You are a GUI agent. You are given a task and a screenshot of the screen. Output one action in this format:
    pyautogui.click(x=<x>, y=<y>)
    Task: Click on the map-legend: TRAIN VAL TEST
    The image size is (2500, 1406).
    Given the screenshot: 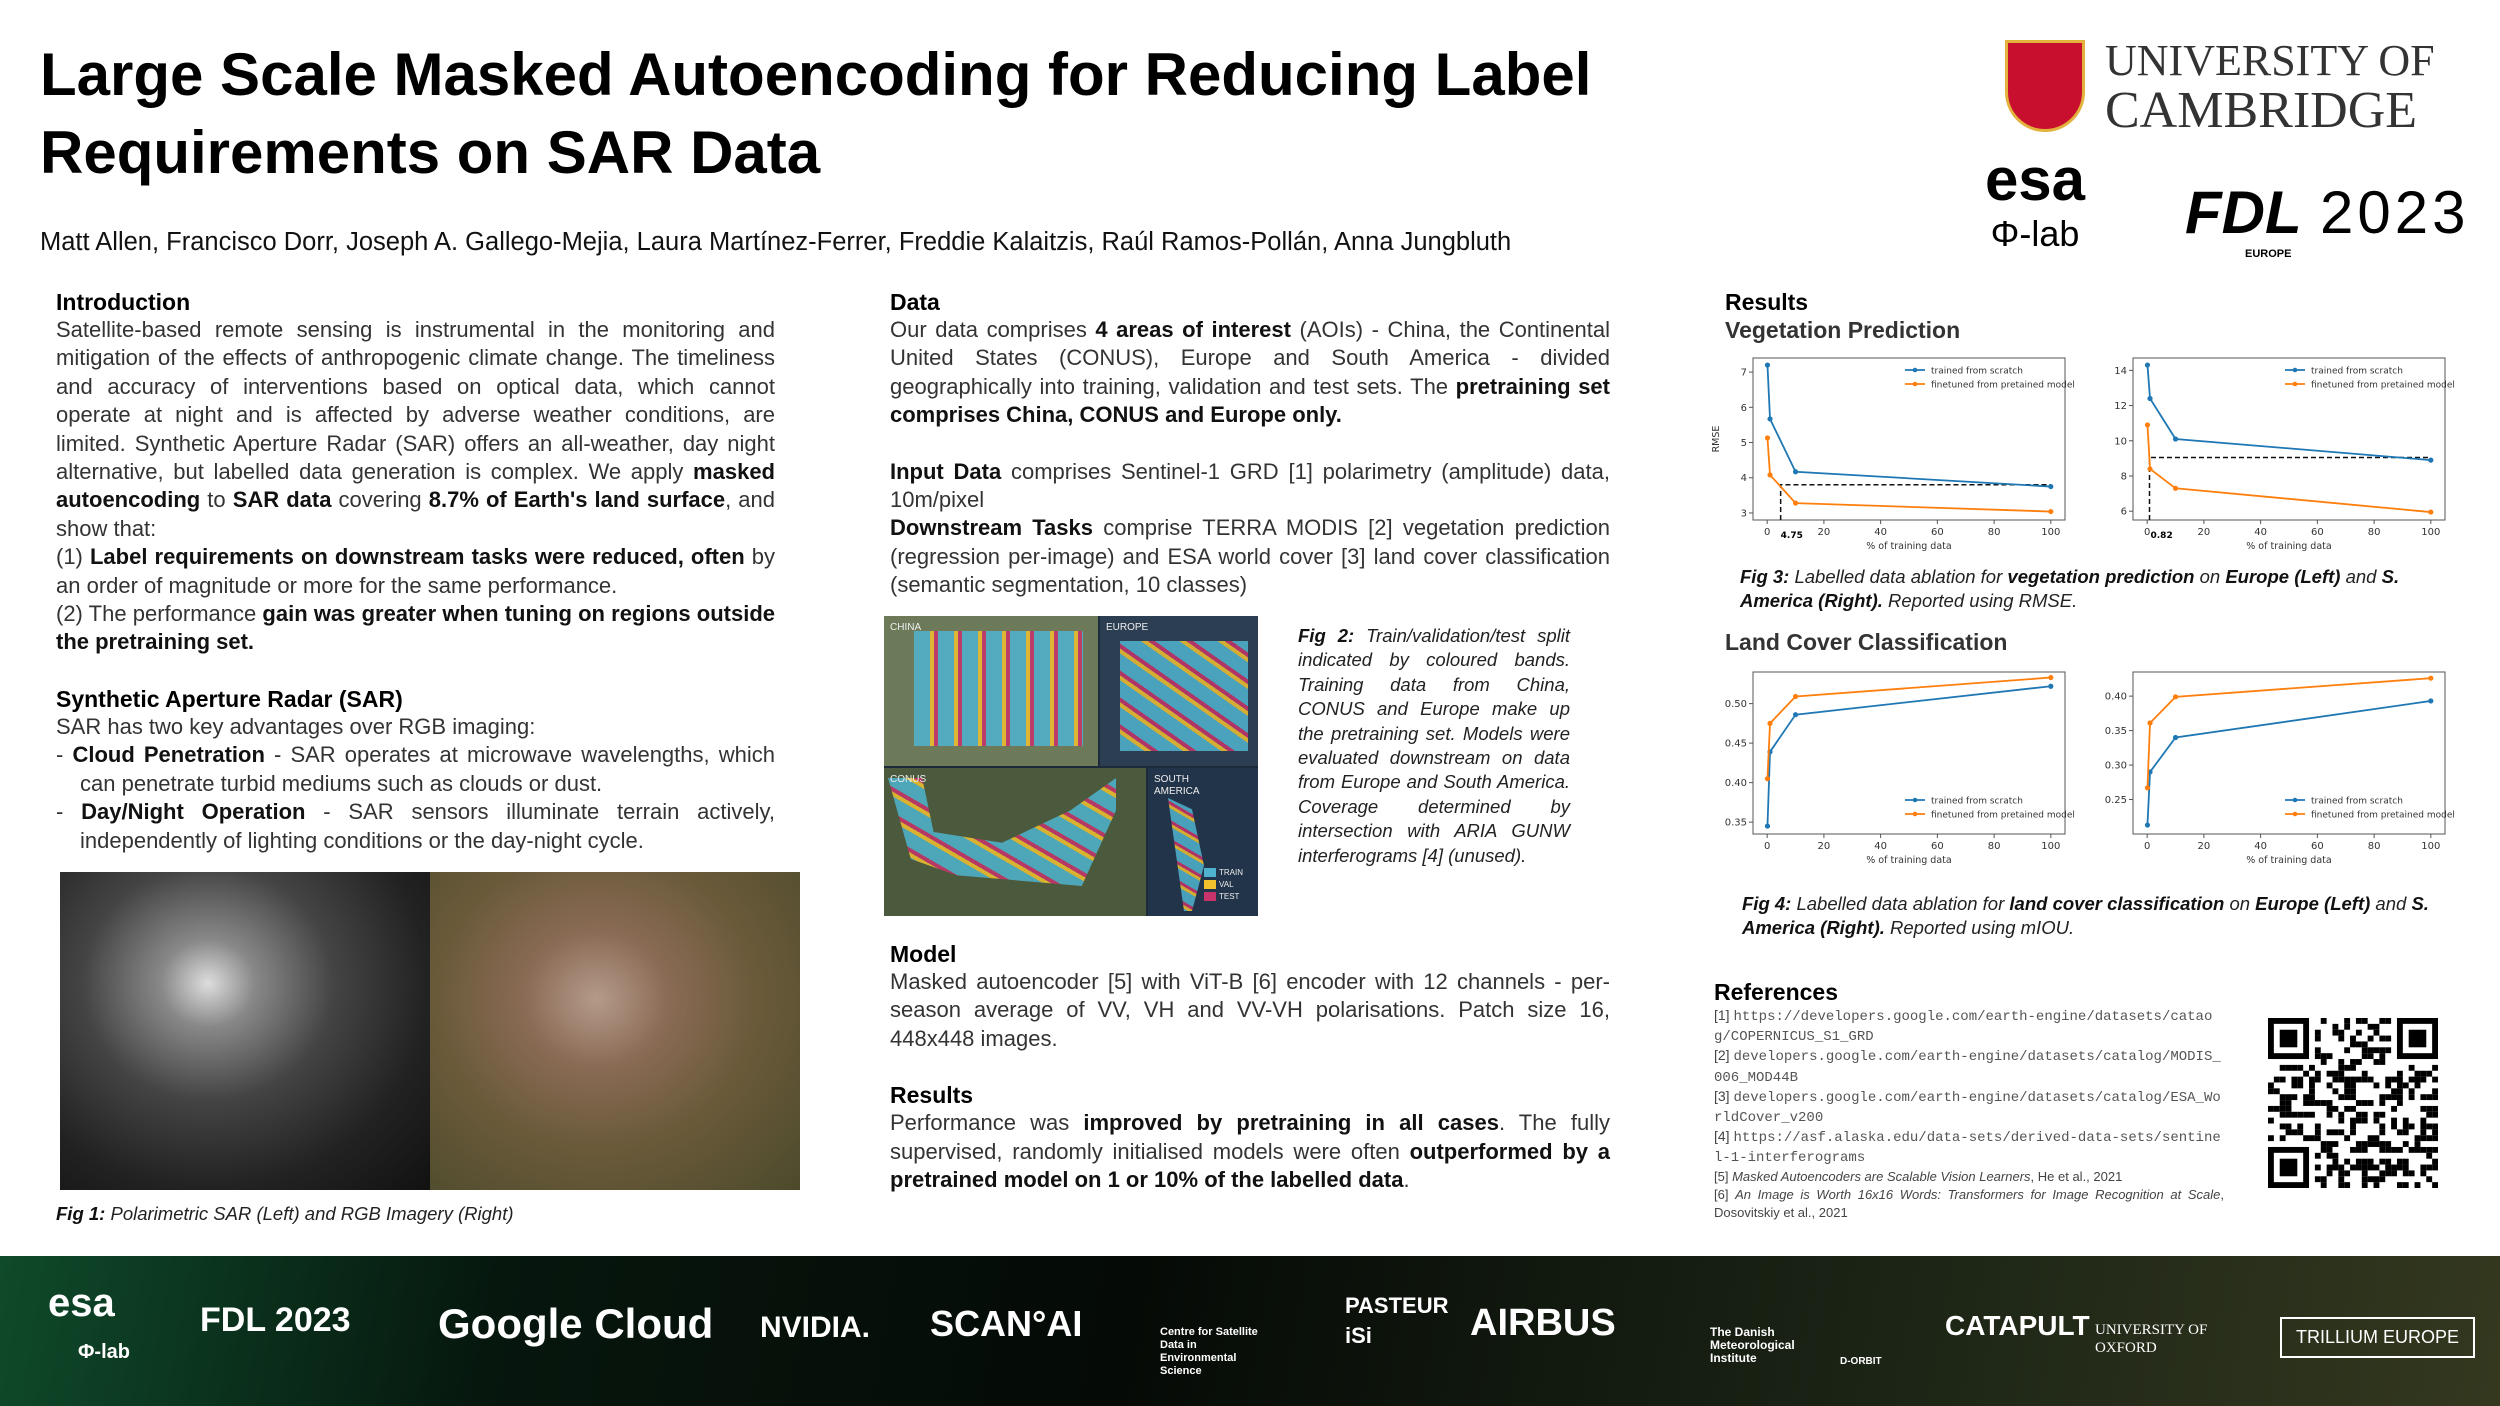 What is the action you would take?
    pyautogui.click(x=1223, y=886)
    